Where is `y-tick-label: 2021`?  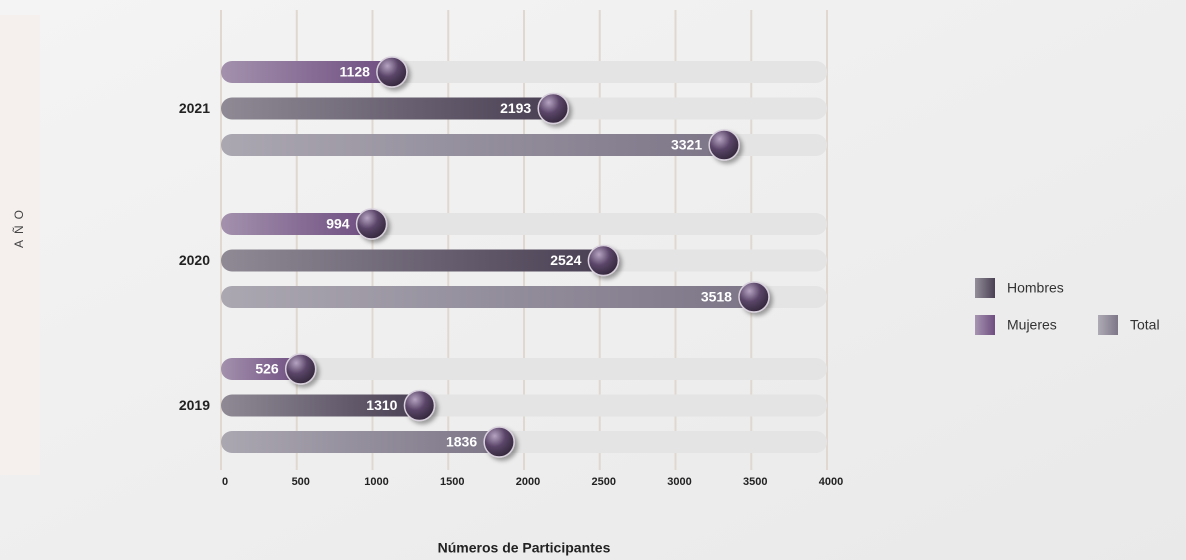 y-tick-label: 2021 is located at coordinates (194, 108).